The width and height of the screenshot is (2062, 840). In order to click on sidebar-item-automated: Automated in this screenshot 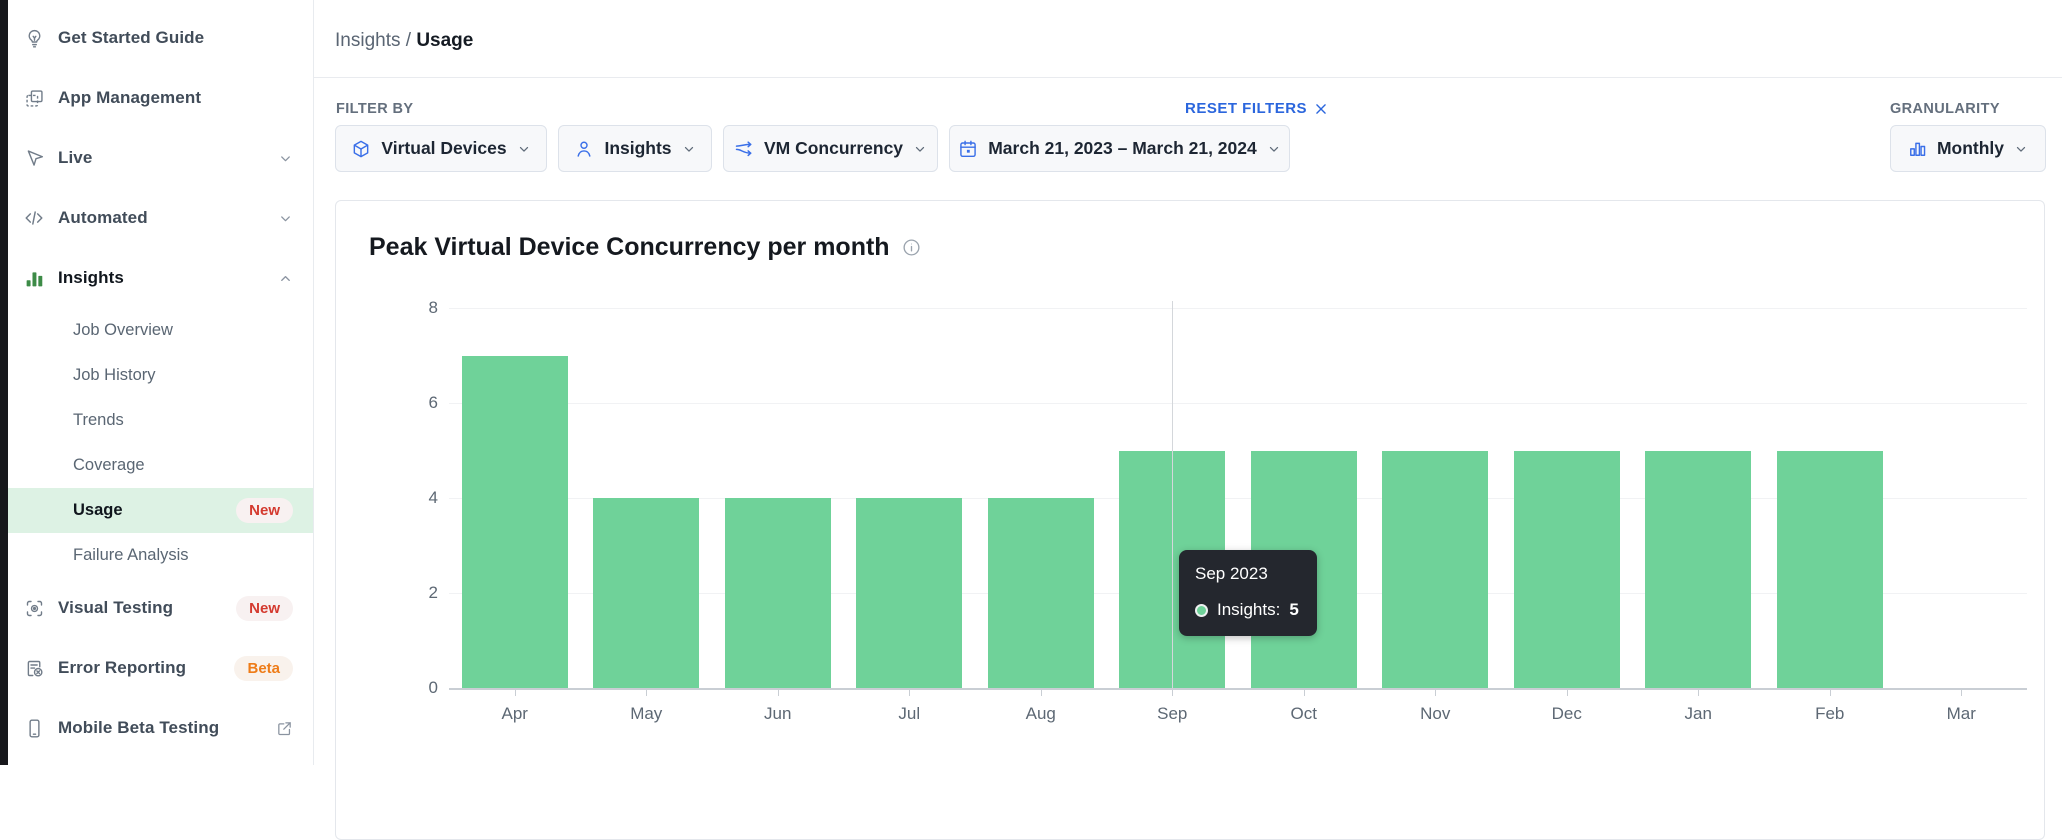, I will do `click(160, 218)`.